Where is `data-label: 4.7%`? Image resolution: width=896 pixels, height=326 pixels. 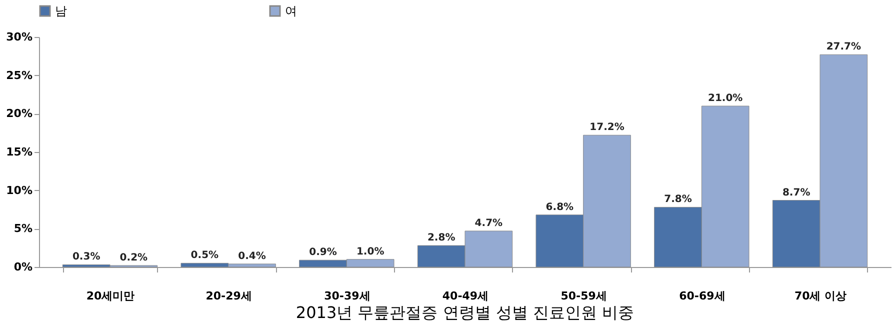 data-label: 4.7% is located at coordinates (488, 223).